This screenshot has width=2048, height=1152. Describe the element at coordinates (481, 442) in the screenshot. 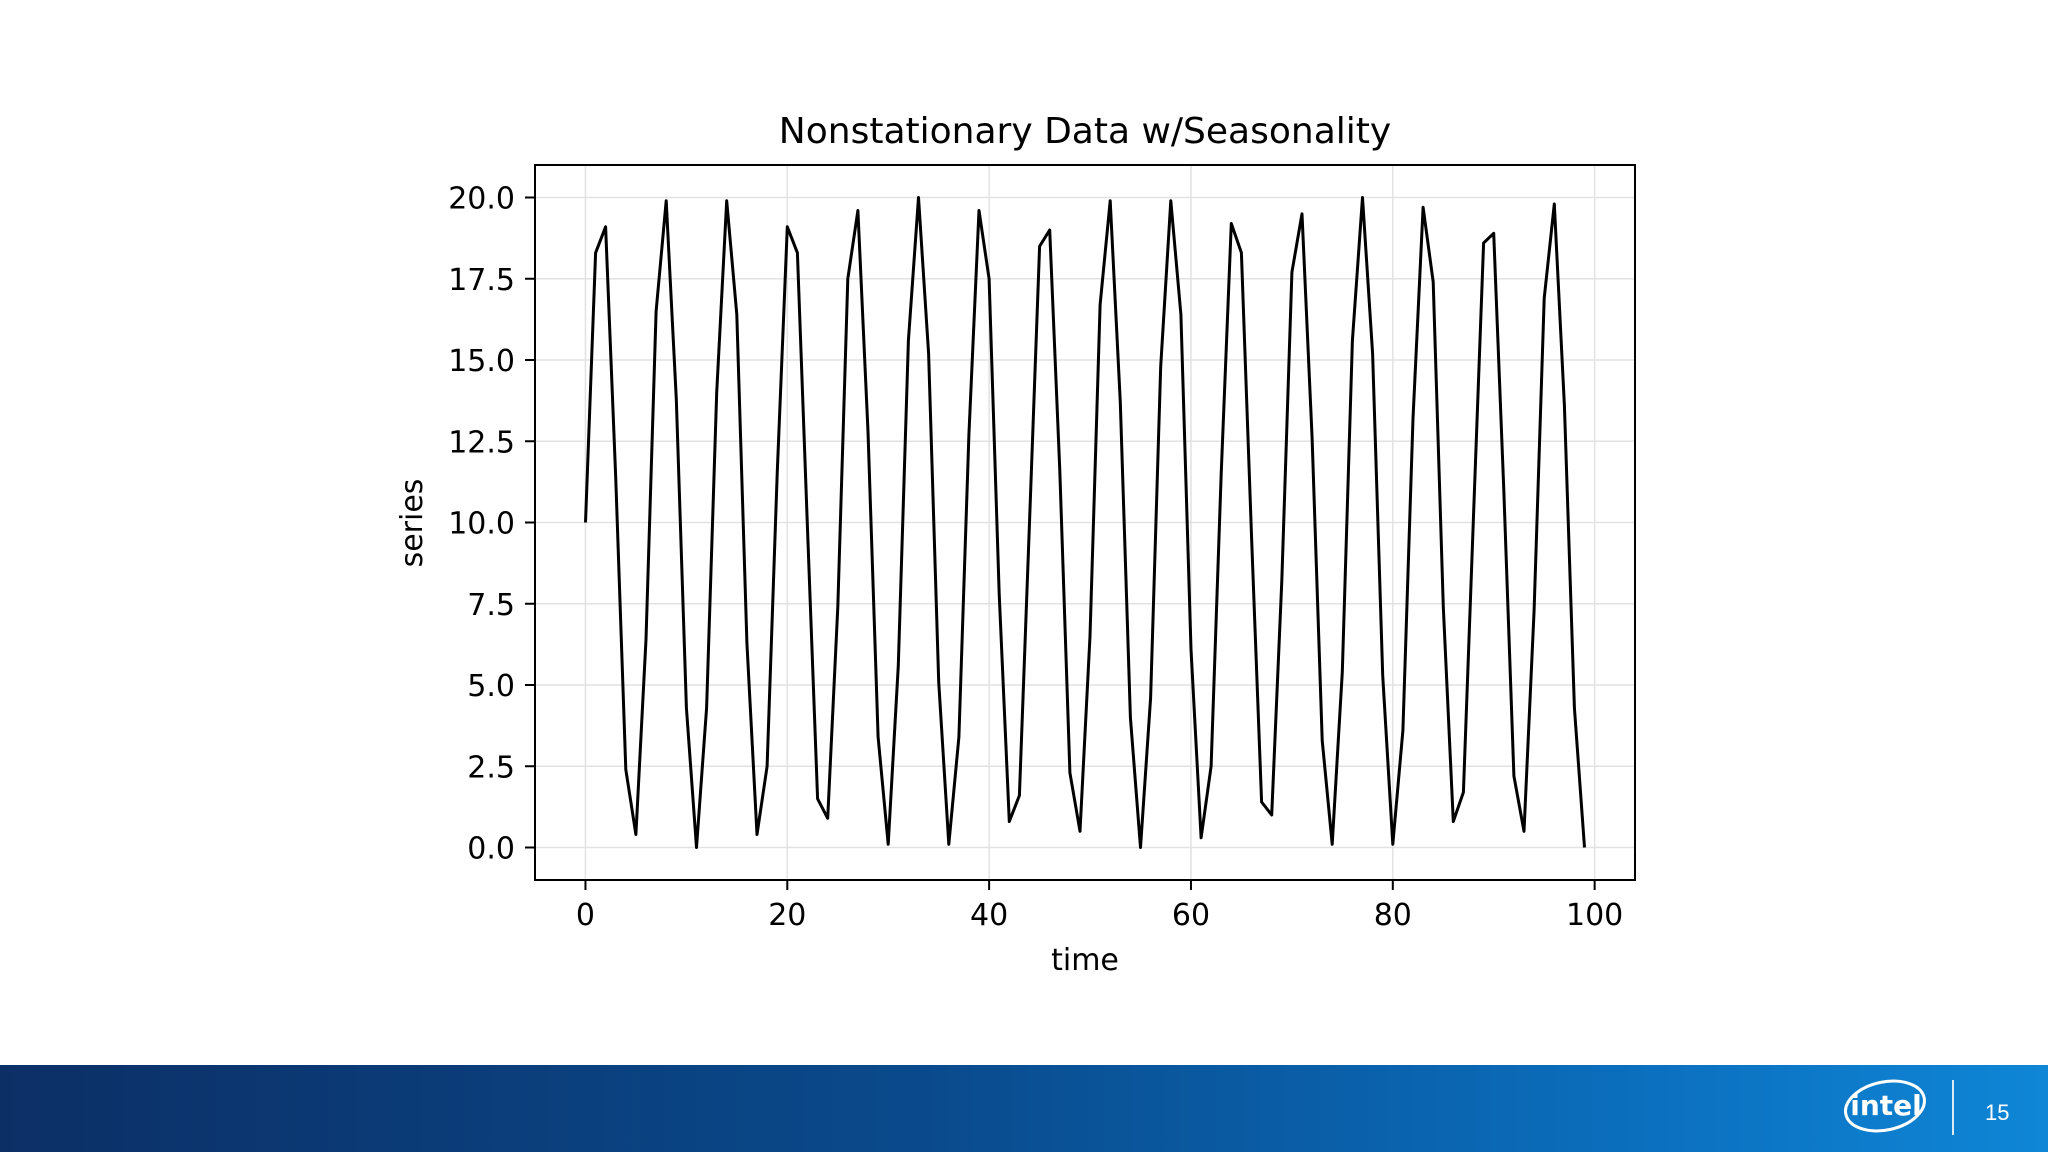

I see `y-tick-label: 12.5` at that location.